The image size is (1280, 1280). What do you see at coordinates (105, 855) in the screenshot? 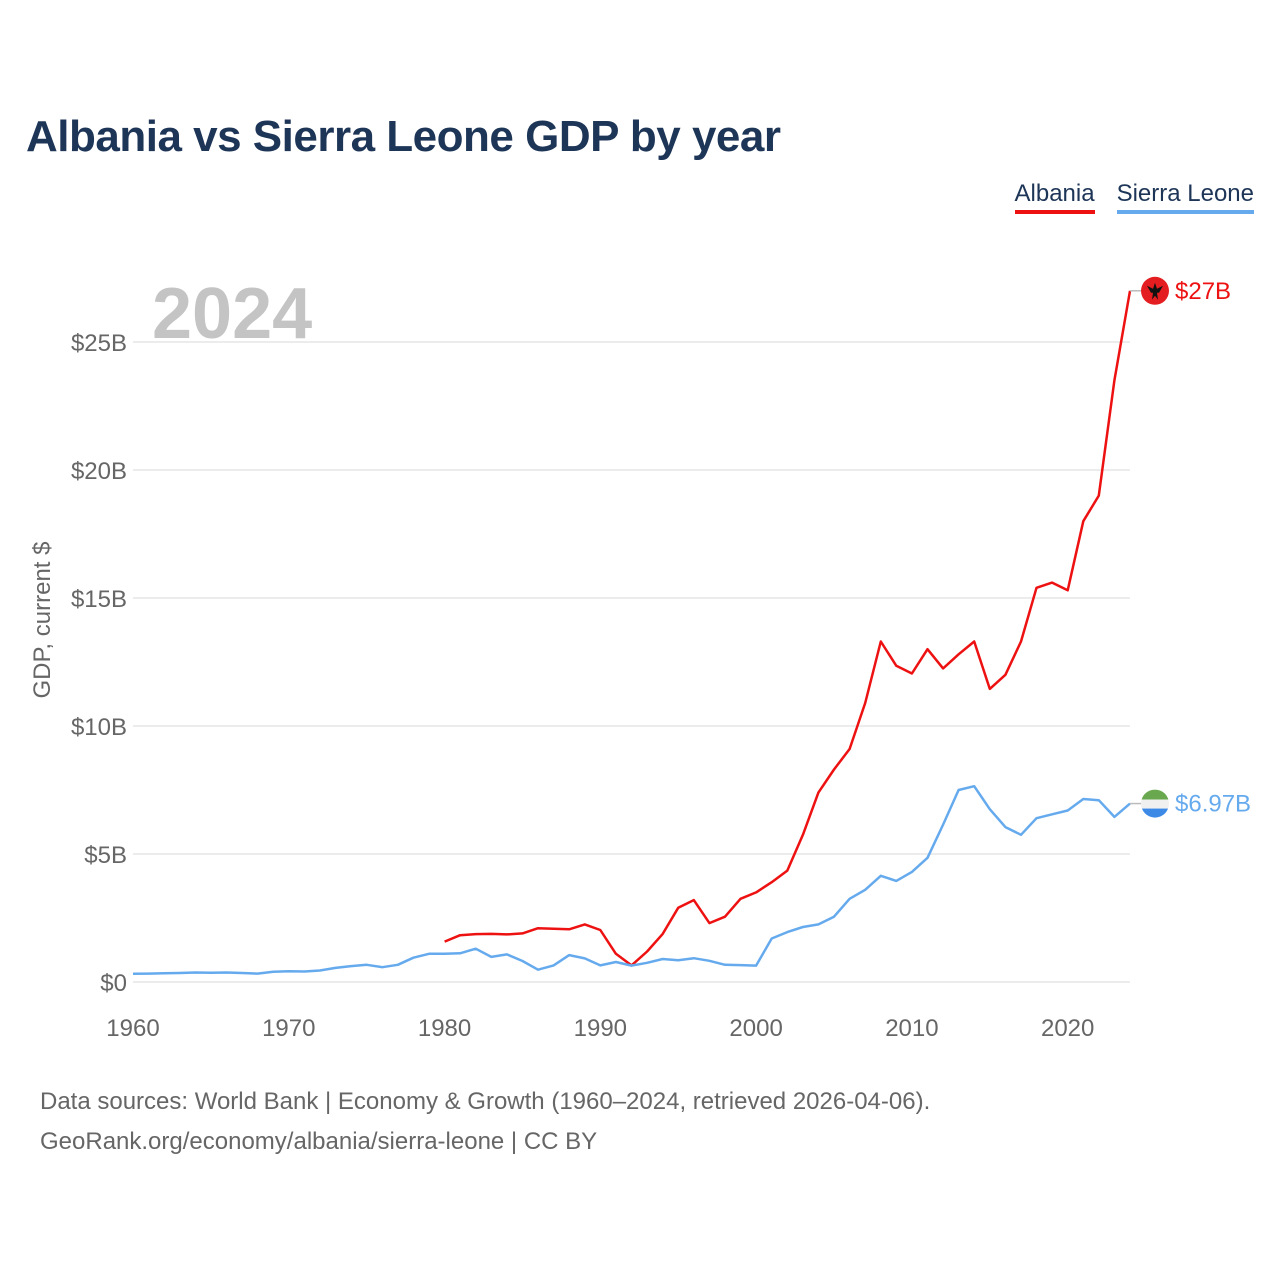
I see `y-tick-label: $5B` at bounding box center [105, 855].